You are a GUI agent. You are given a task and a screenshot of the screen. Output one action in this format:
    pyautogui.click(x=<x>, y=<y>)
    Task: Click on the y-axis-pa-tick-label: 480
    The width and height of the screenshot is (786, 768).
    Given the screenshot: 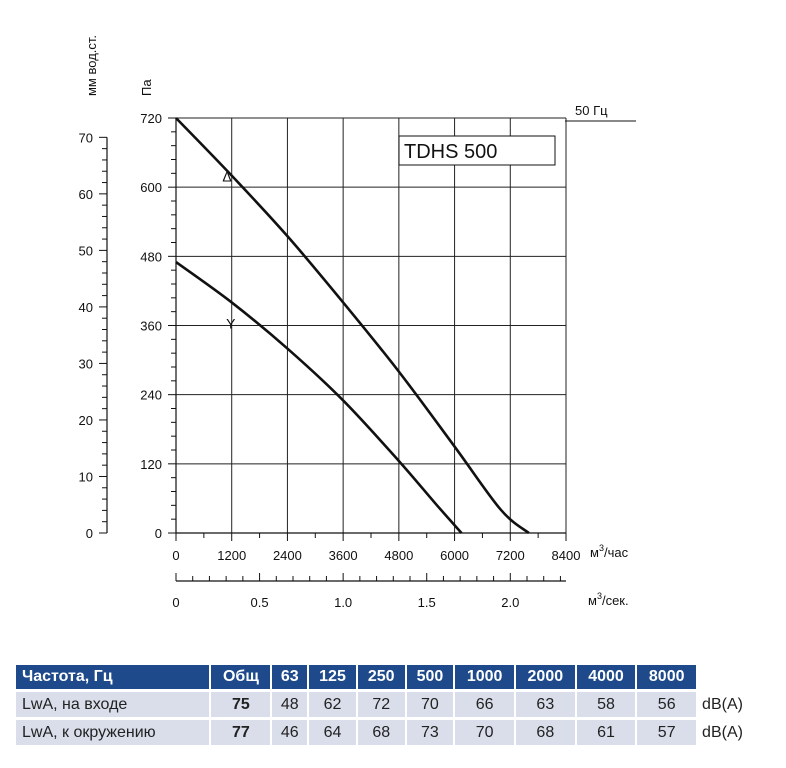 What is the action you would take?
    pyautogui.click(x=151, y=256)
    